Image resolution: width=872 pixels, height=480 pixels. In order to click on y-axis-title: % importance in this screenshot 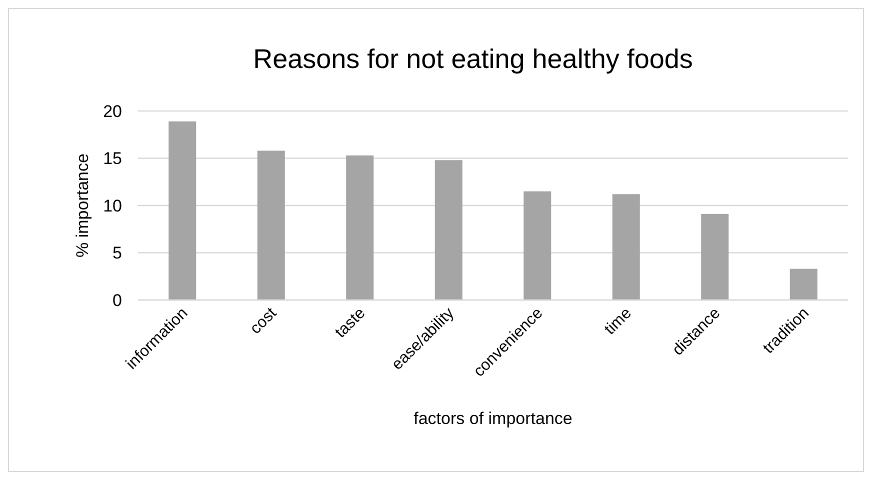, I will do `click(82, 206)`.